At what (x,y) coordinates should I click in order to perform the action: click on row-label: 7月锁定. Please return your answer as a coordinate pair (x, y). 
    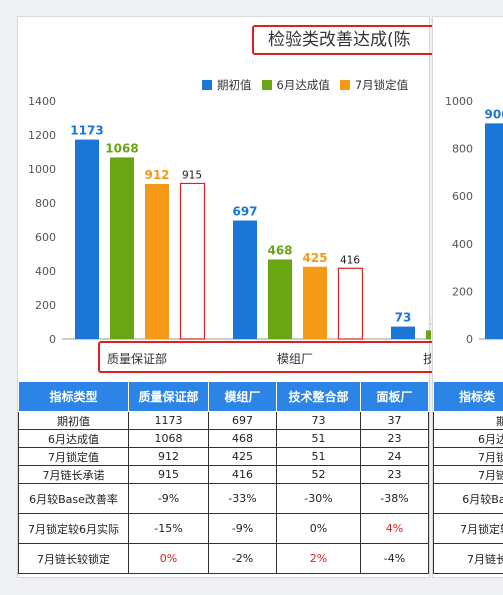
    Looking at the image, I should click on (468, 456).